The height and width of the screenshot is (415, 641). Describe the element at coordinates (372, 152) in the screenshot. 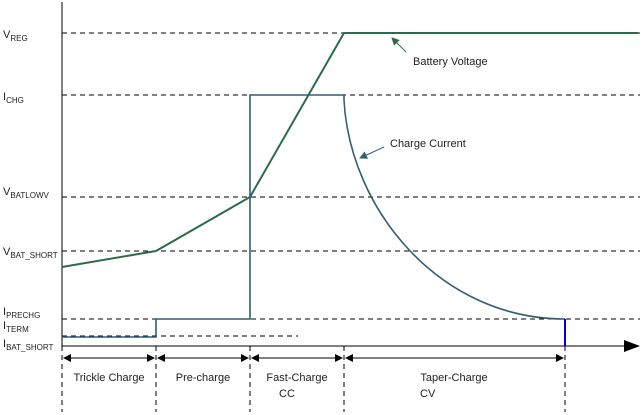

I see `current-pointer` at that location.